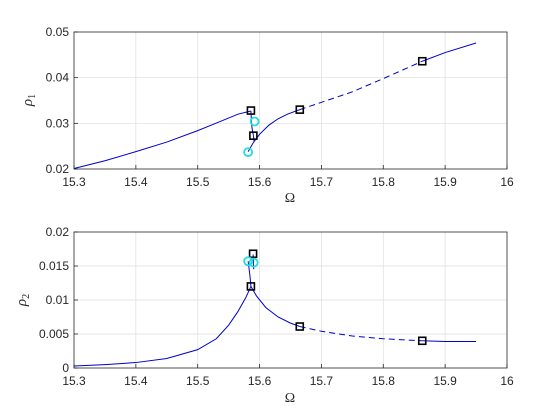 Image resolution: width=560 pixels, height=420 pixels. Describe the element at coordinates (322, 381) in the screenshot. I see `bottom-x-tick-label: 15.7` at that location.